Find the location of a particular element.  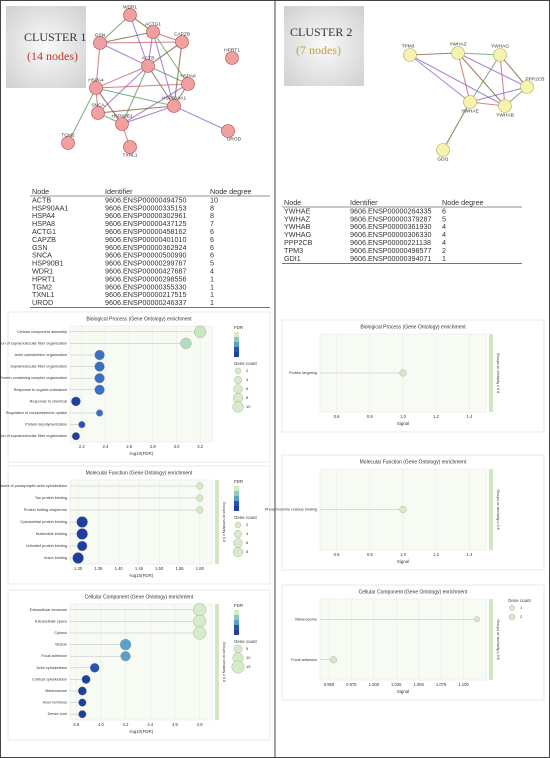

table-cell: HSPA8 is located at coordinates (43, 223).